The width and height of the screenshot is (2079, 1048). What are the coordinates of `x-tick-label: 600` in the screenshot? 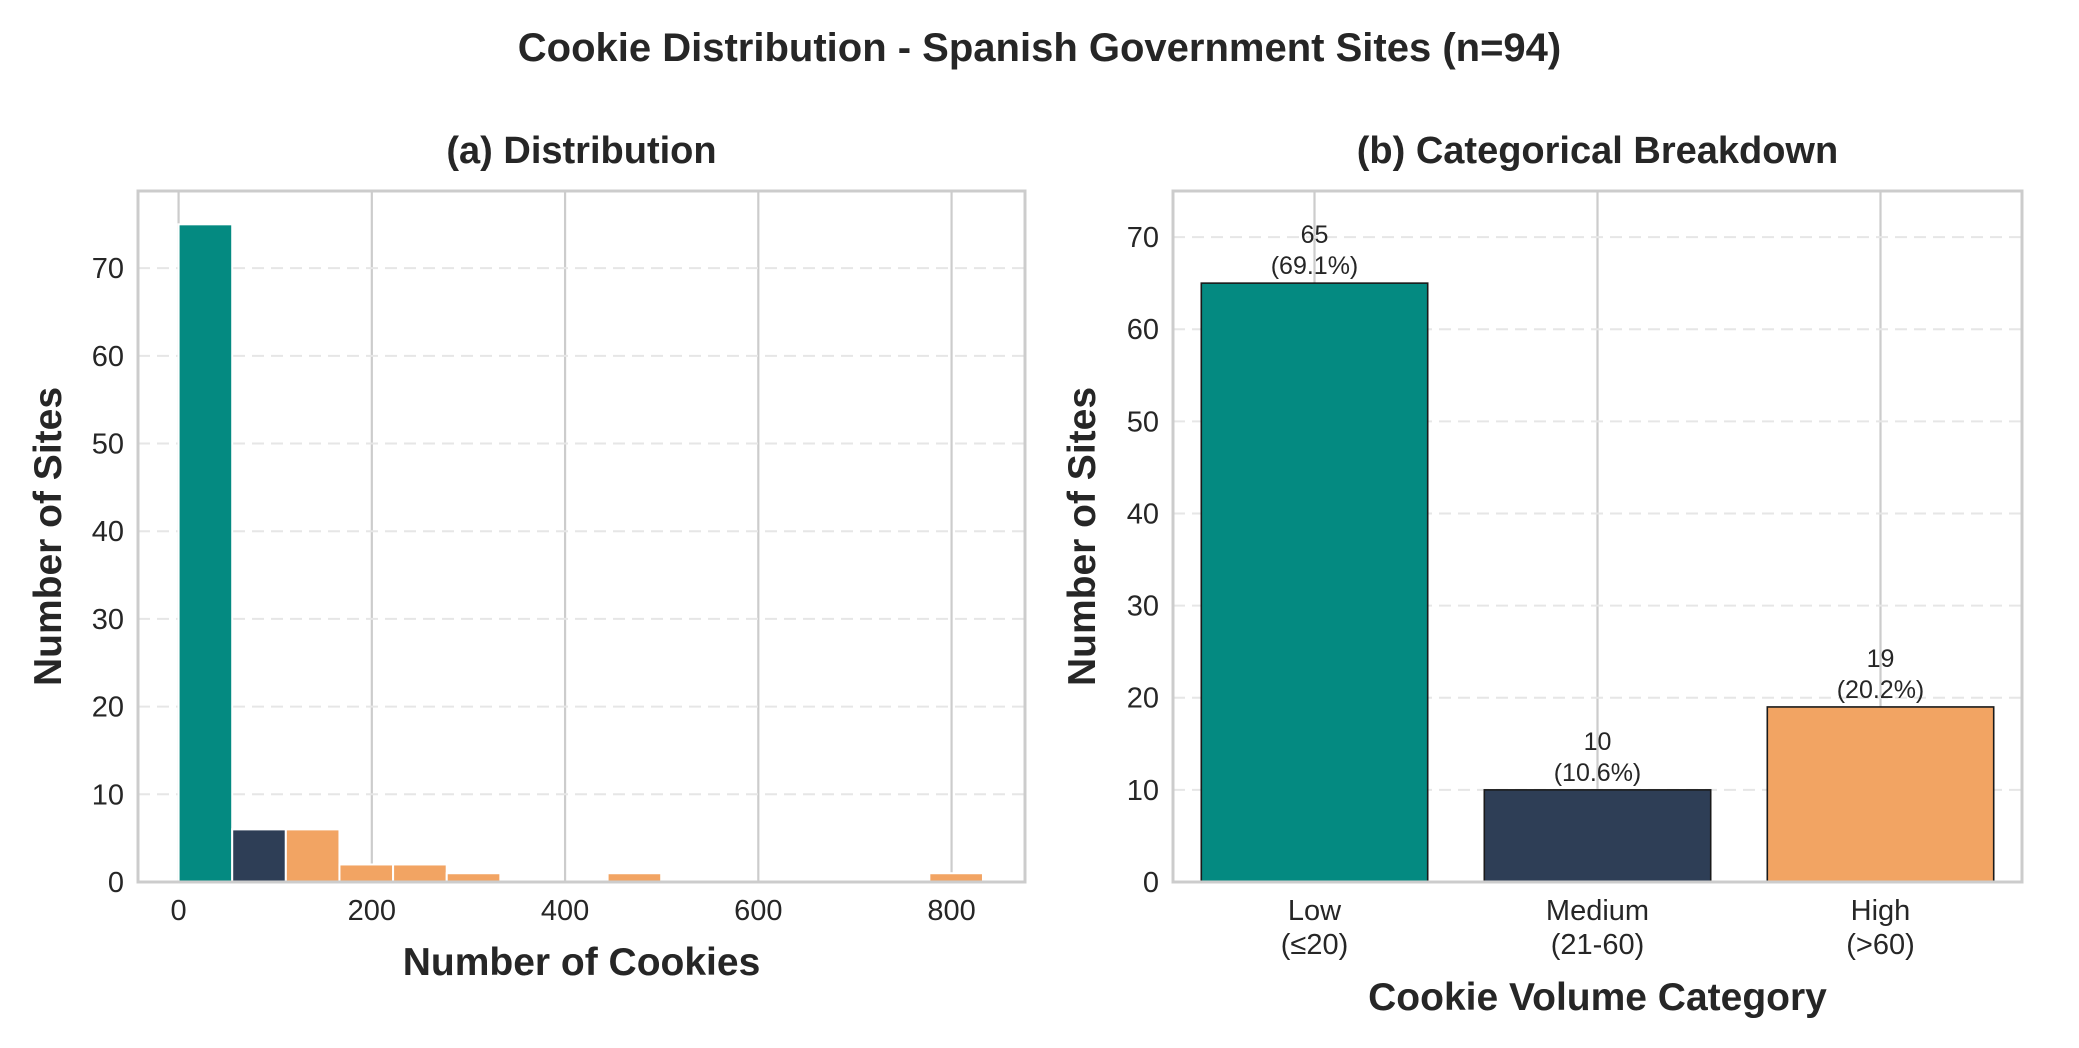 It's located at (758, 911).